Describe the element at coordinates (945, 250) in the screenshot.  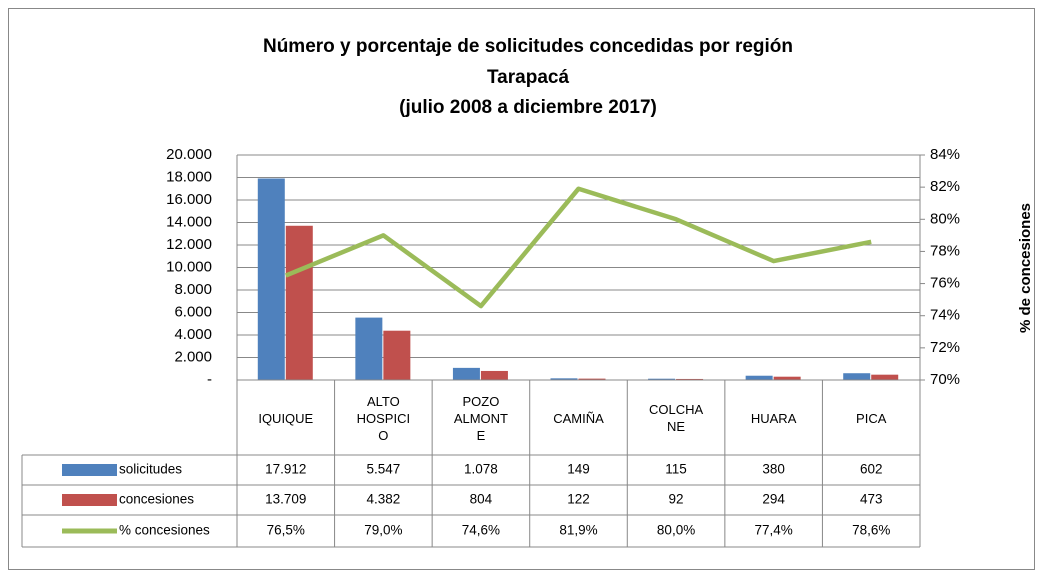
I see `y2-tick-label: 78%` at that location.